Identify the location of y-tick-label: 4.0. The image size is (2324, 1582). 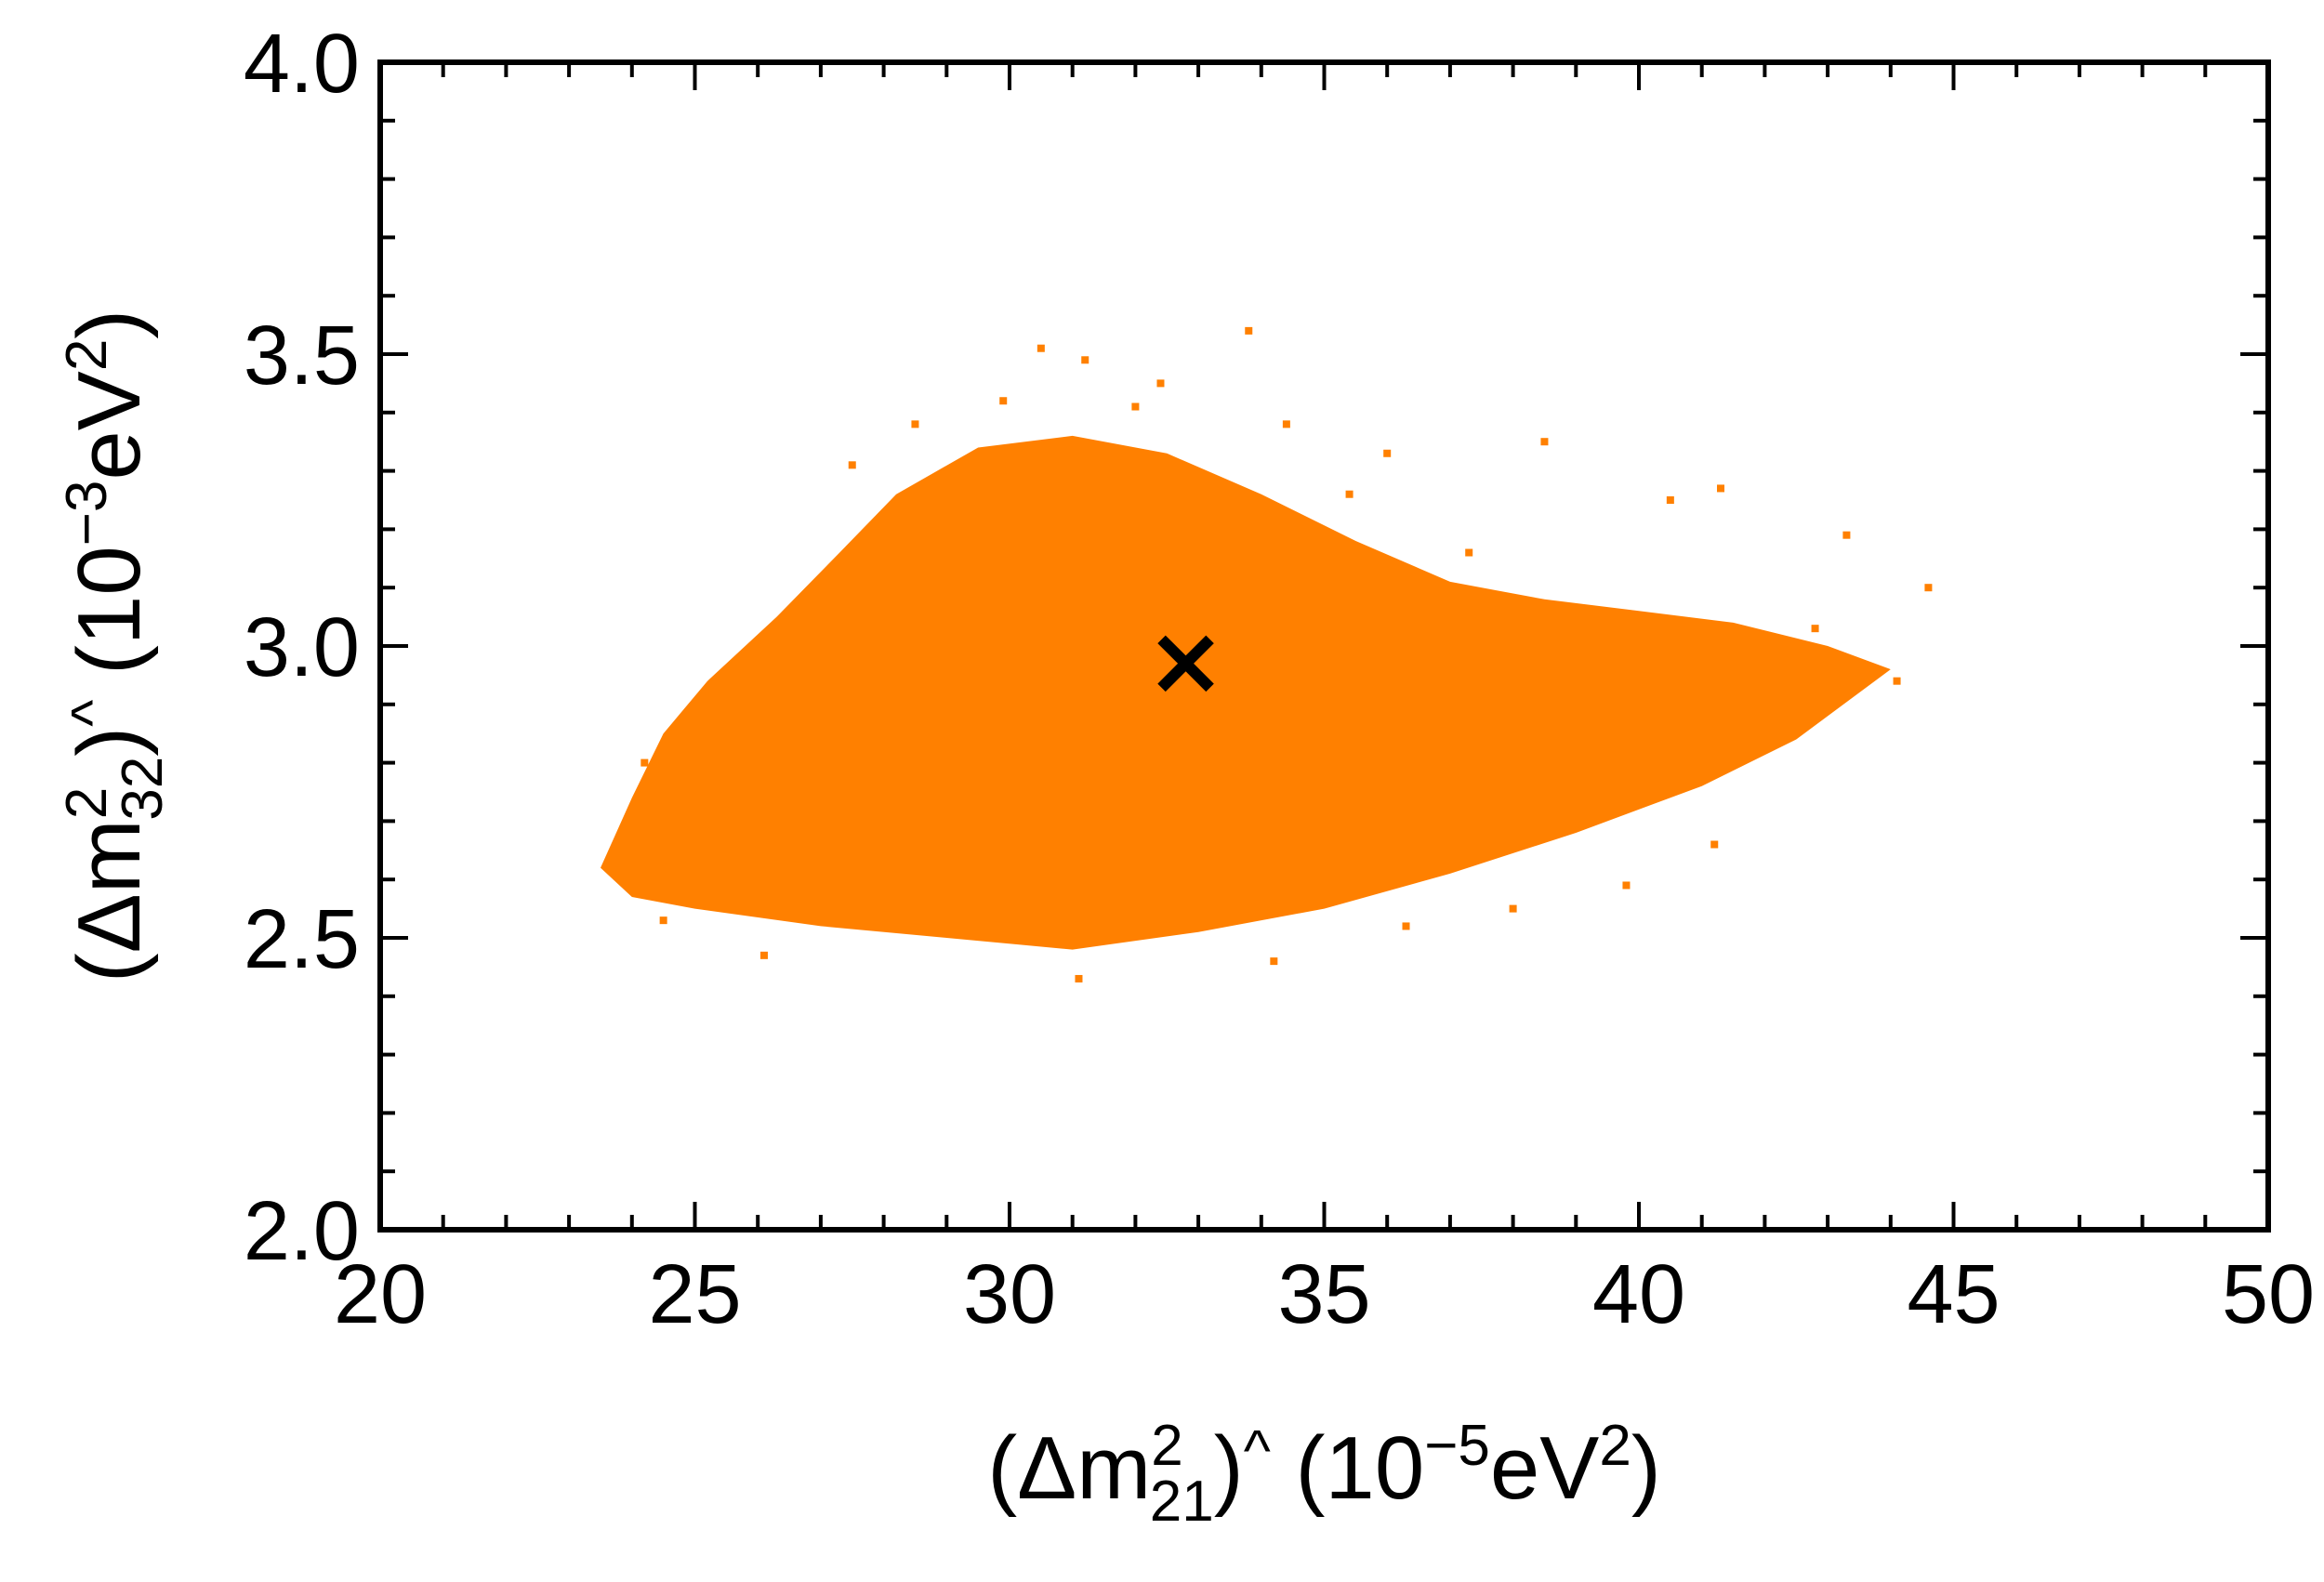
(302, 65).